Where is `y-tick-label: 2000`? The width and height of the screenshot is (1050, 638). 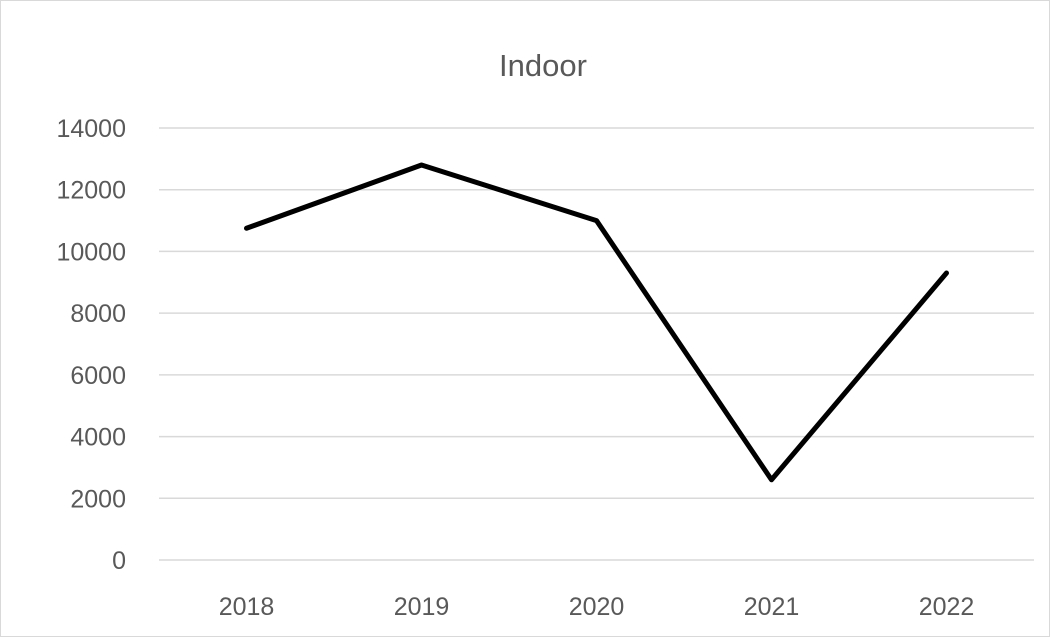
y-tick-label: 2000 is located at coordinates (98, 499).